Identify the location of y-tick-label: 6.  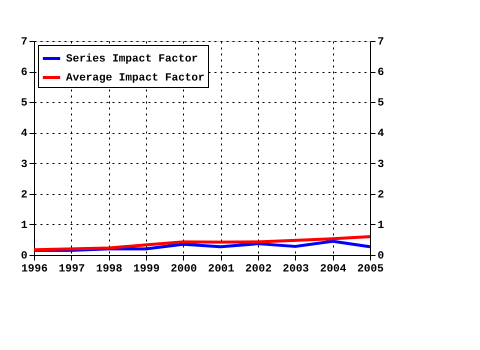
(24, 73).